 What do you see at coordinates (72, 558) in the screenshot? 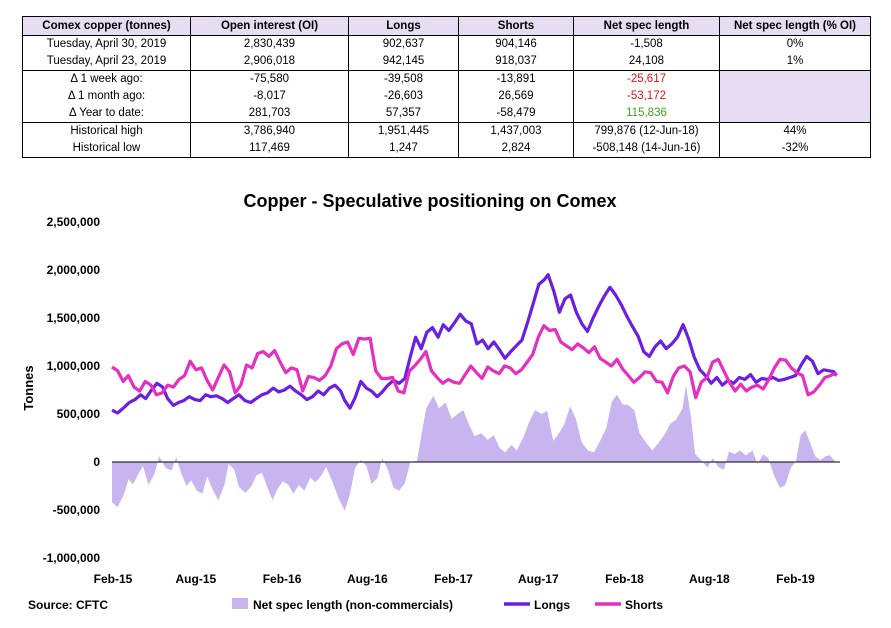
I see `y-tick-label: -1,000,000` at bounding box center [72, 558].